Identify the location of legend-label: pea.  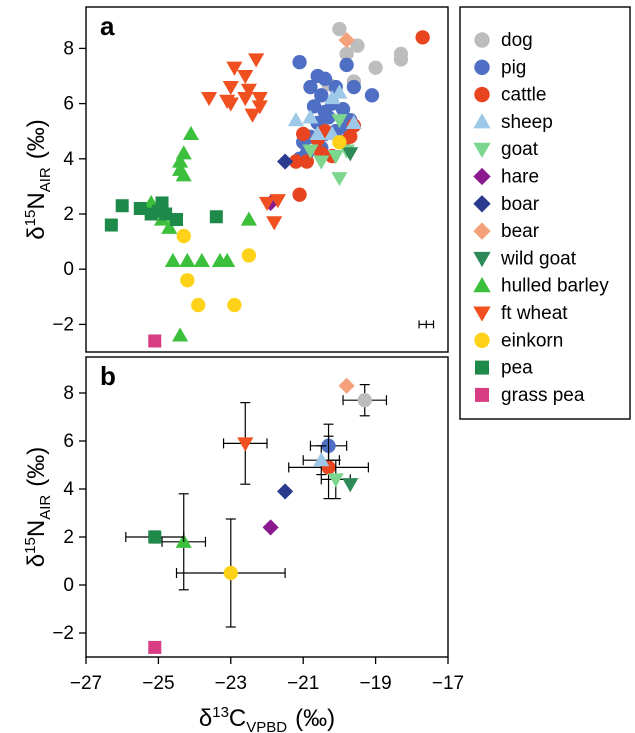
(517, 368).